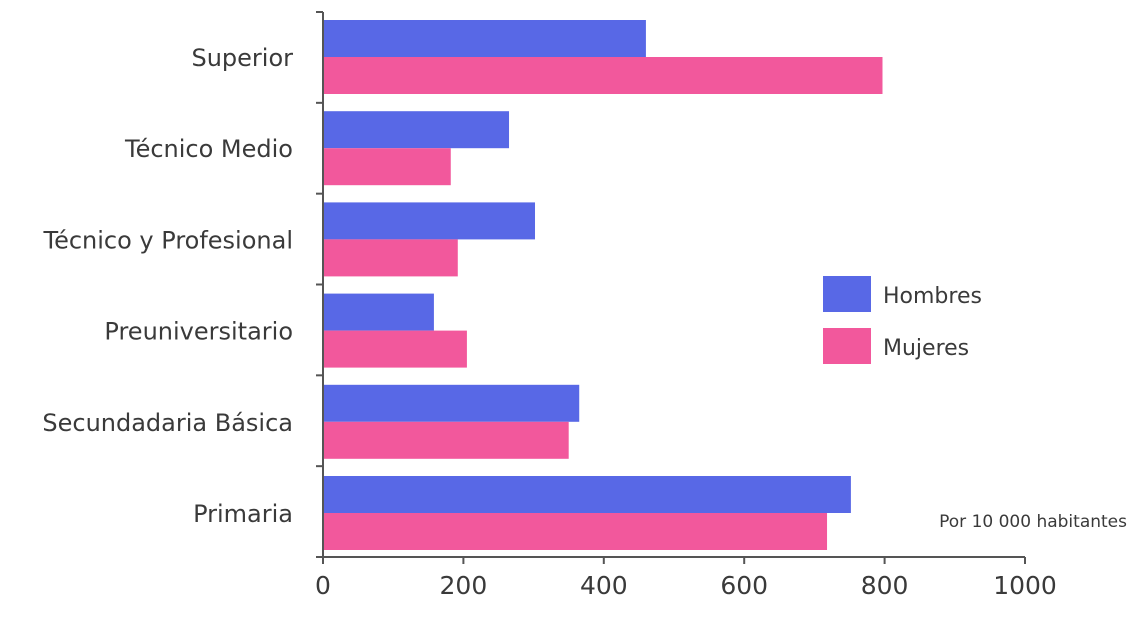  What do you see at coordinates (932, 296) in the screenshot?
I see `legend-label-hombres: Hombres` at bounding box center [932, 296].